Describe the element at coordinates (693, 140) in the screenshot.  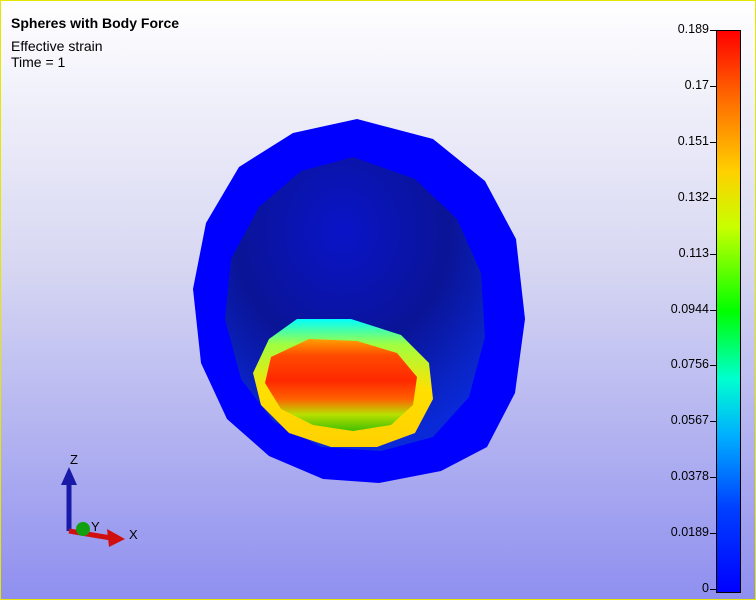
I see `colorbar-tick-label: 0.151` at that location.